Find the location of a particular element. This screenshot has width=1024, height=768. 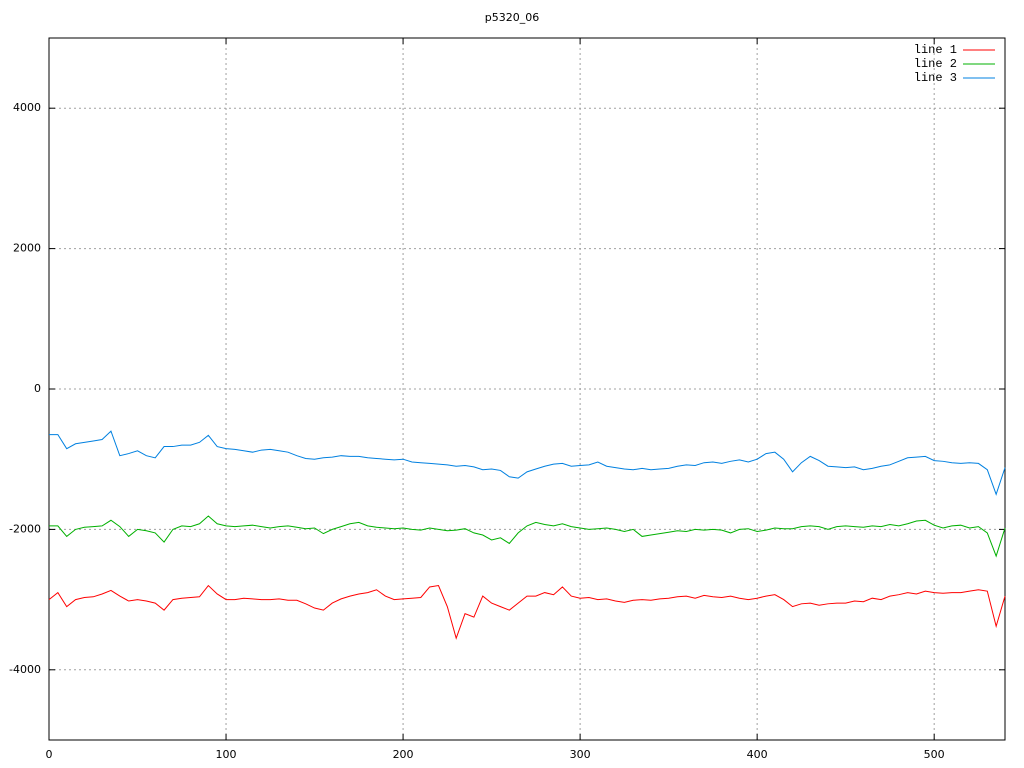

chart-title: p5320_06 is located at coordinates (512, 17).